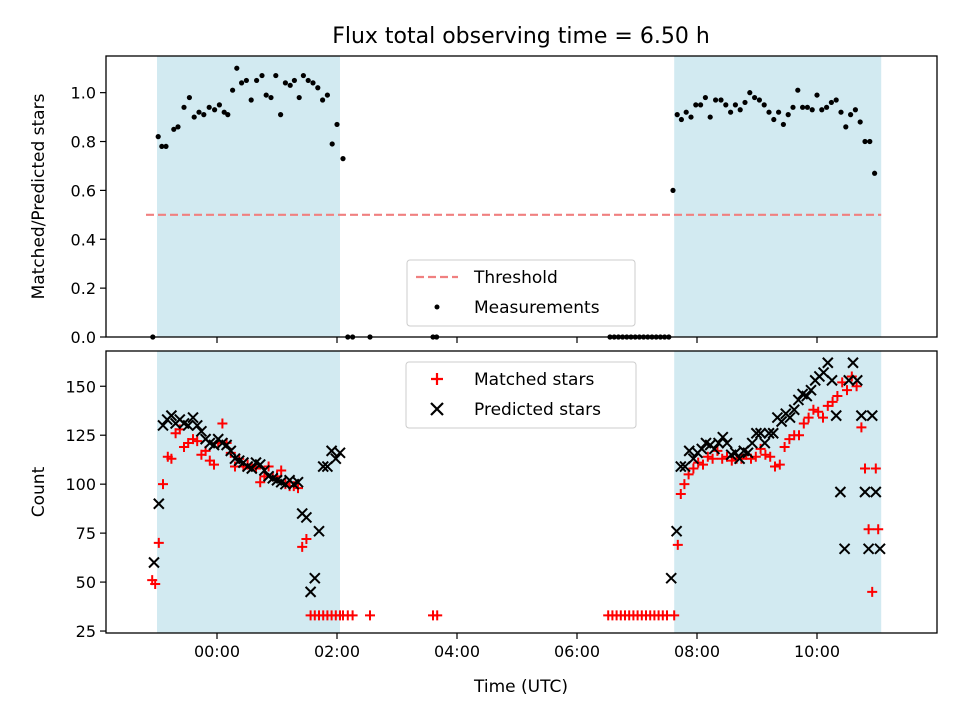  I want to click on y-tick-label: 1.0, so click(83, 93).